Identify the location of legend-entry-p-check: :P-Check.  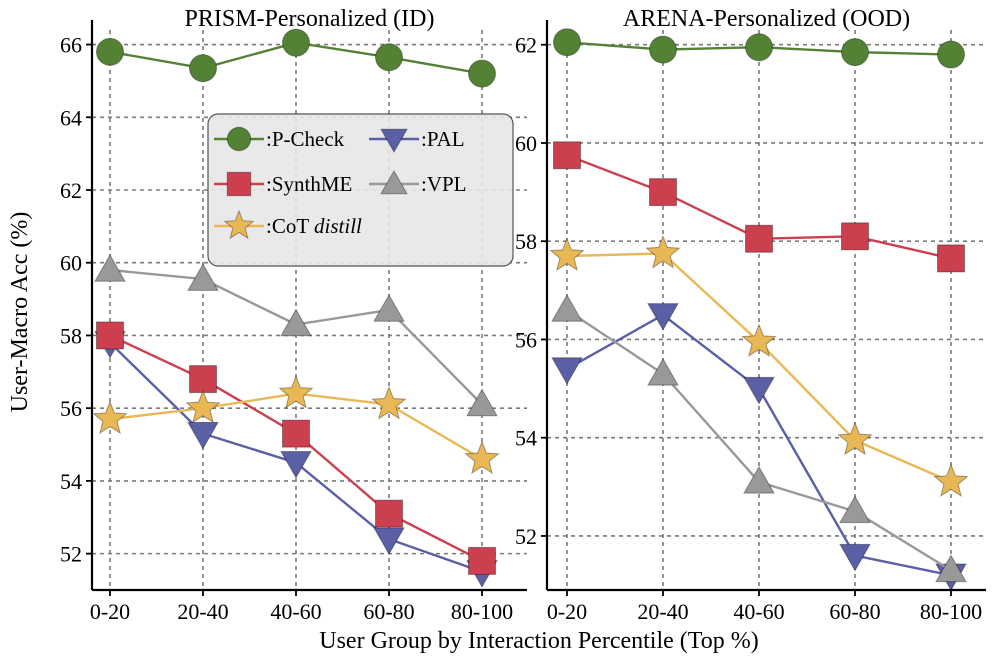
(279, 139).